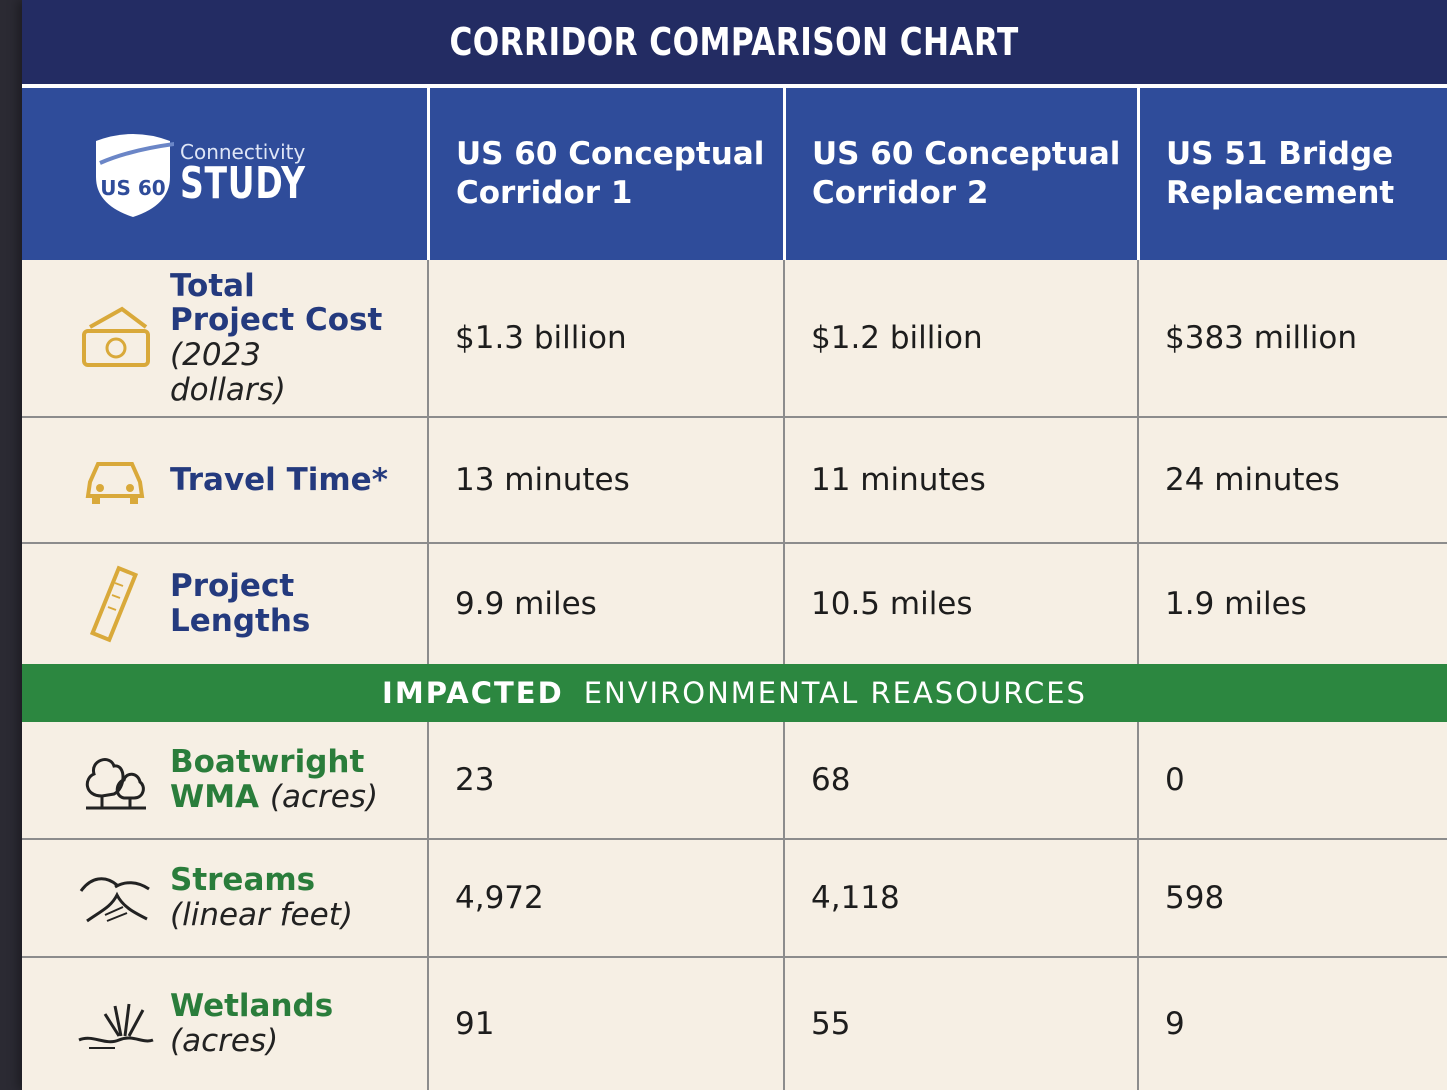 The width and height of the screenshot is (1447, 1090). What do you see at coordinates (261, 915) in the screenshot?
I see `row-label-note: (linear feet)` at bounding box center [261, 915].